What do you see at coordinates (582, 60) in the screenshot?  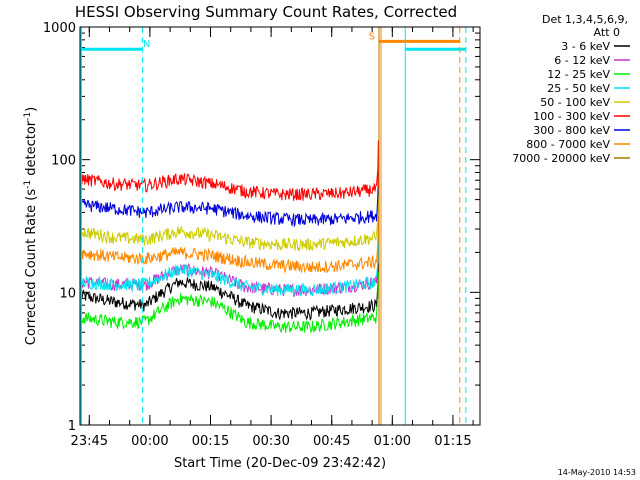 I see `legend-label: 6 - 12 keV` at bounding box center [582, 60].